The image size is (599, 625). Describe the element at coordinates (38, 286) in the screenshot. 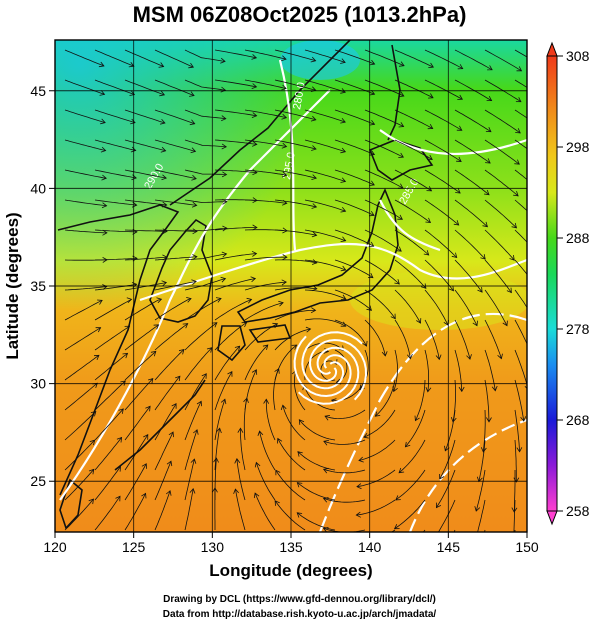

I see `y-tick-label: 35` at that location.